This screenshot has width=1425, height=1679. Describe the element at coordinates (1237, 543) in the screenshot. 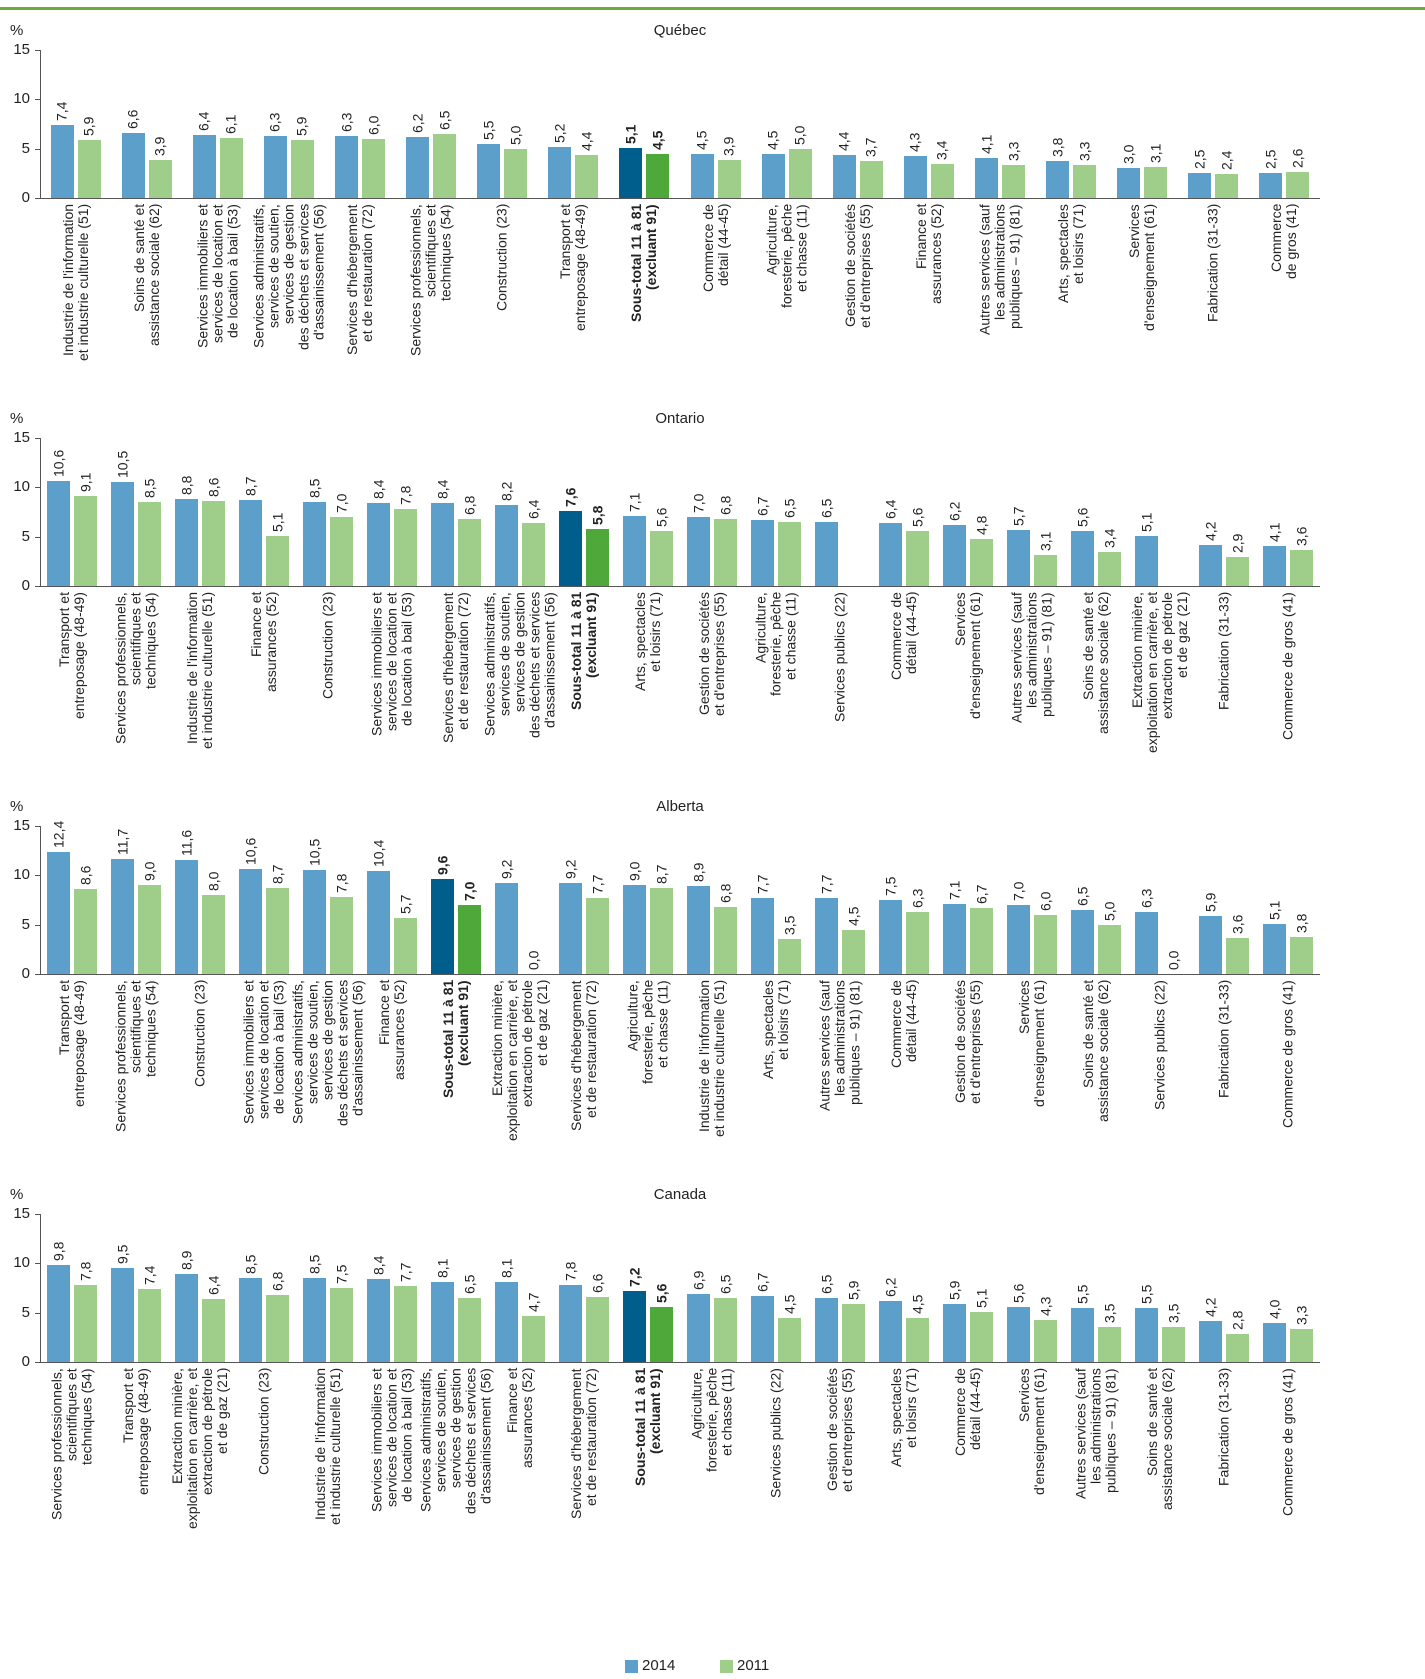

I see `value-label: 2,9` at that location.